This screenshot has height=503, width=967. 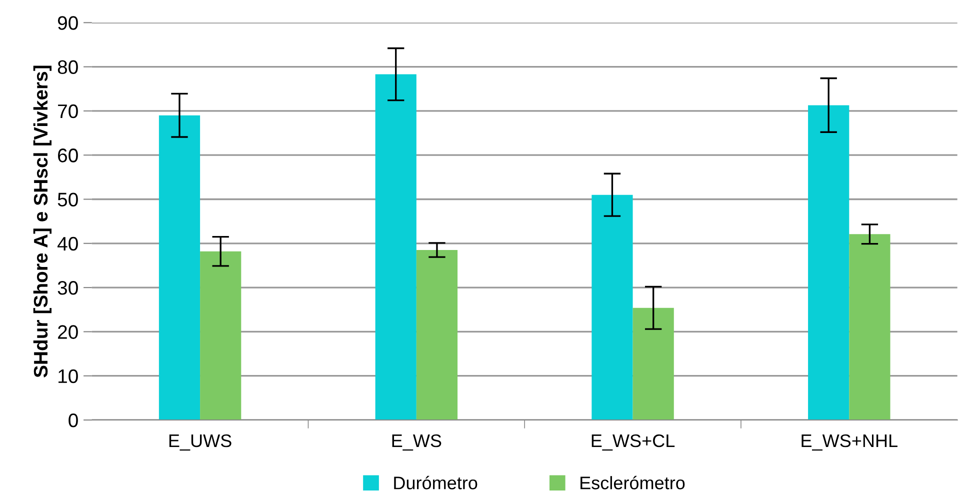 I want to click on y-tick-label: 60, so click(x=68, y=155).